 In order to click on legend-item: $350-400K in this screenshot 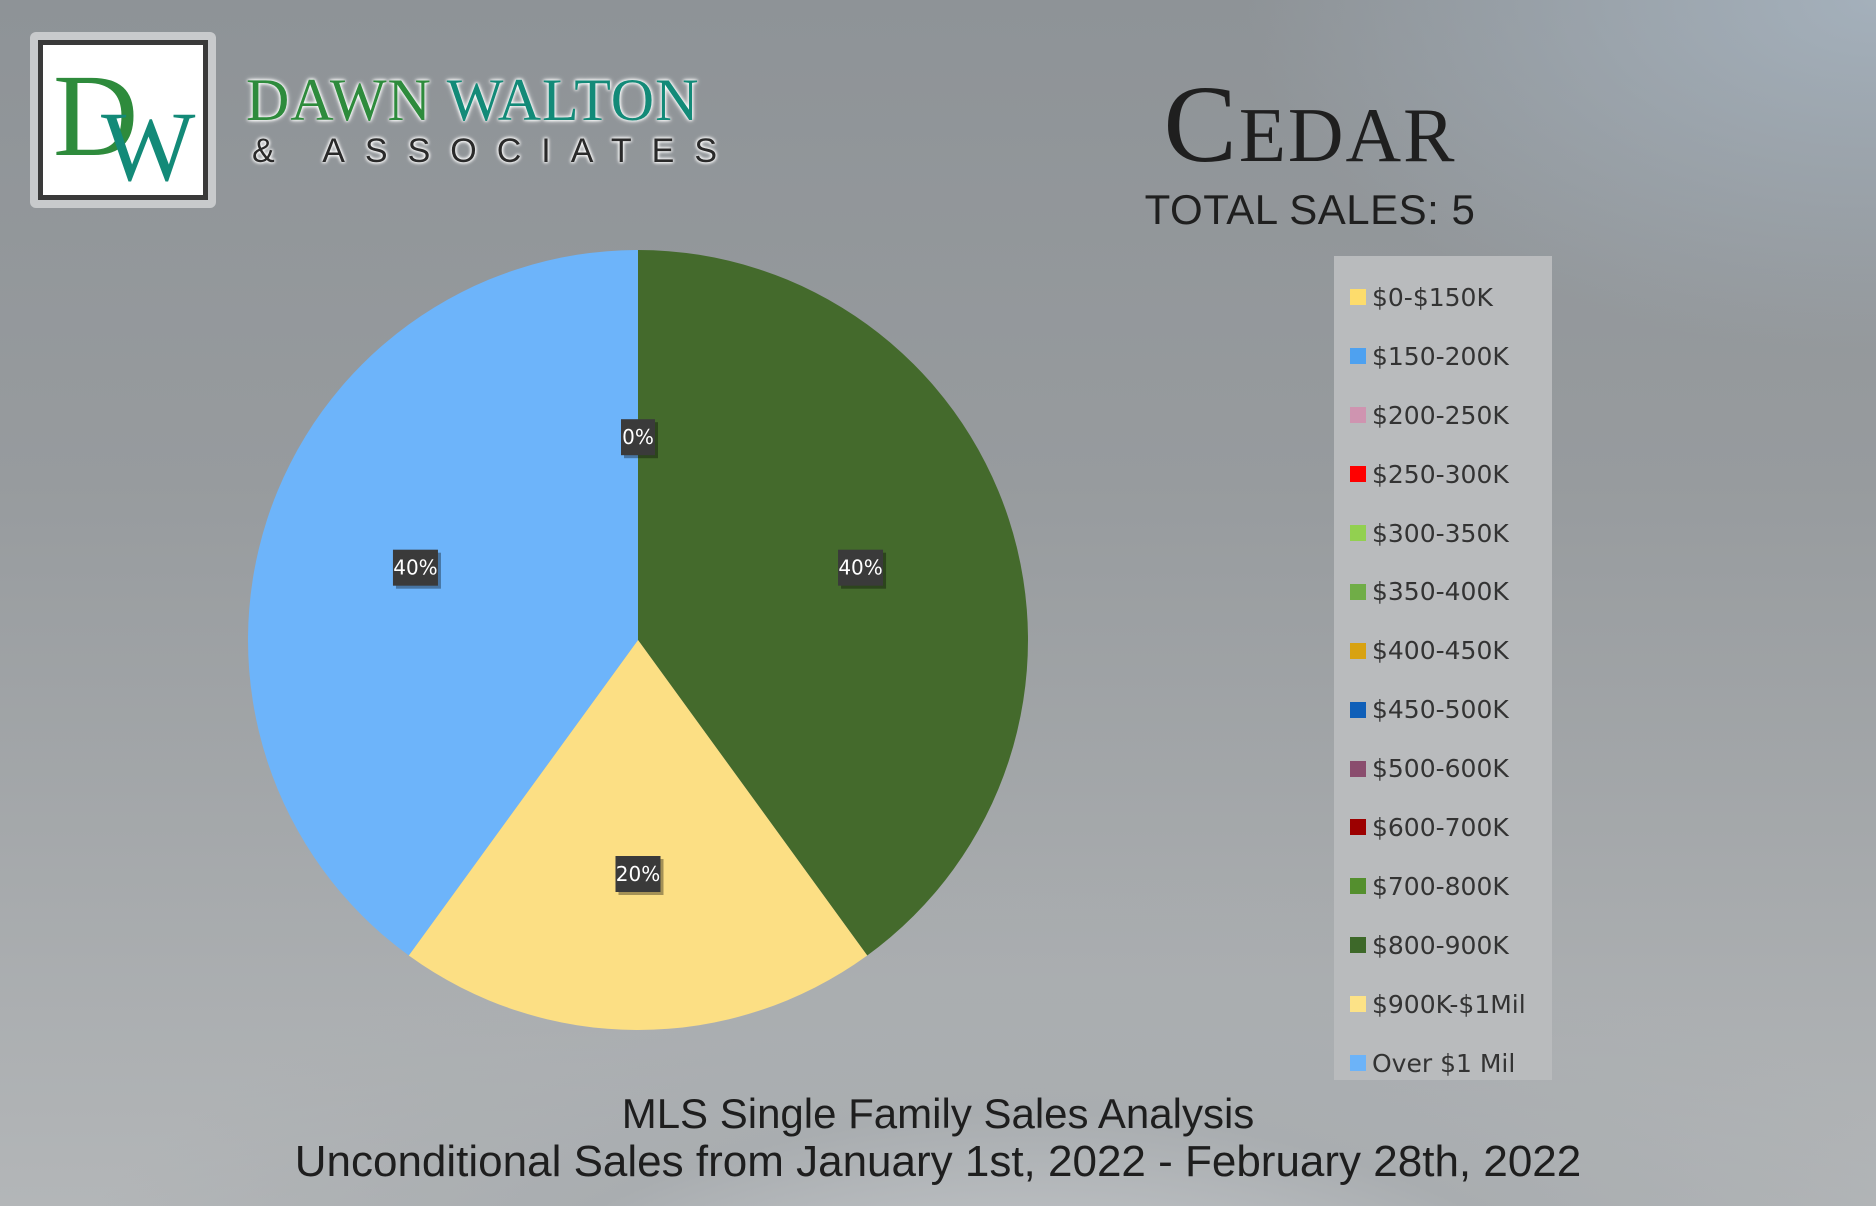, I will do `click(1443, 591)`.